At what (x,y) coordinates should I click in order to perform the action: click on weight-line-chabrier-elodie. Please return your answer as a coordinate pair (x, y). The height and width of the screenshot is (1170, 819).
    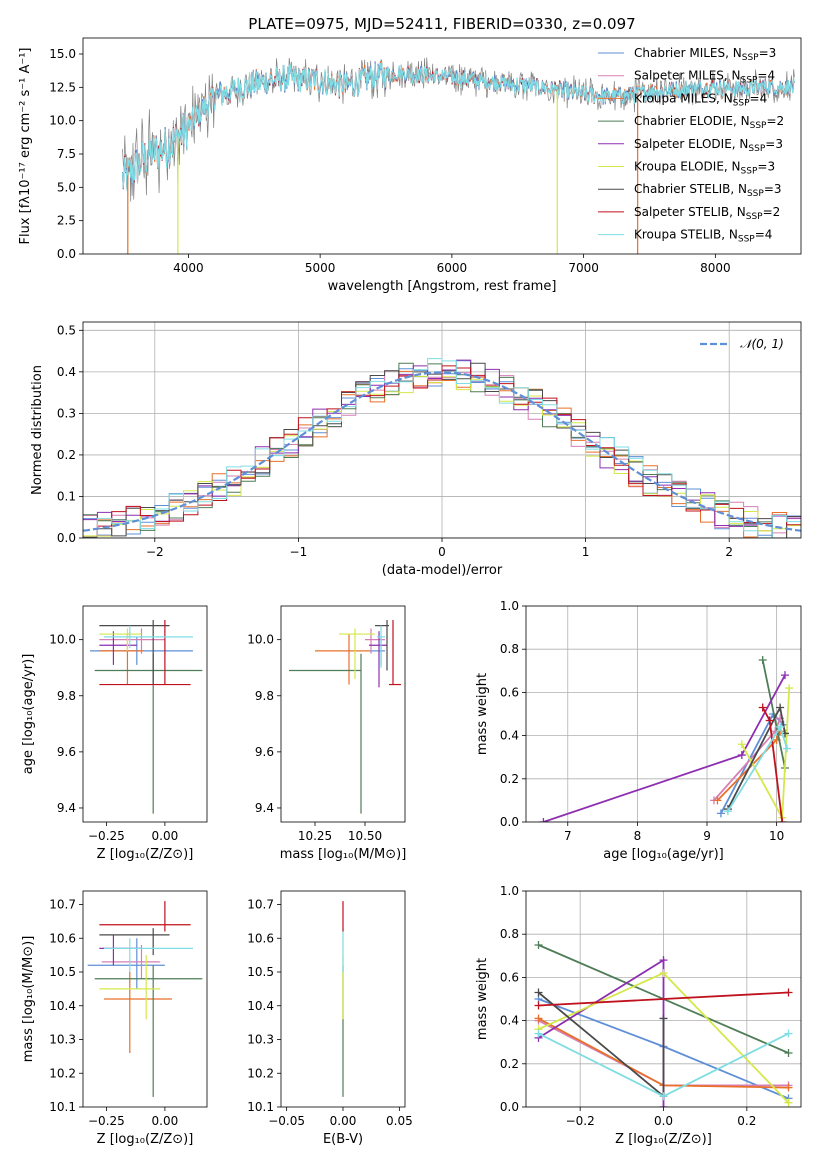
    Looking at the image, I should click on (773, 714).